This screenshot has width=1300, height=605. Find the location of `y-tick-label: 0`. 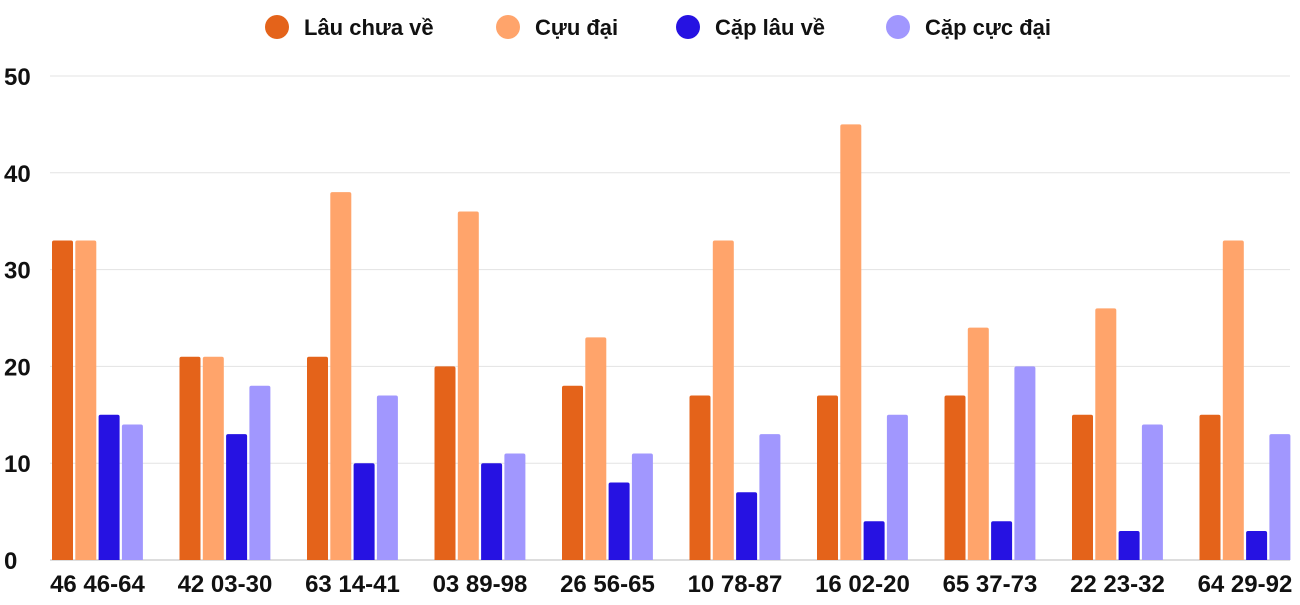

y-tick-label: 0 is located at coordinates (10, 561).